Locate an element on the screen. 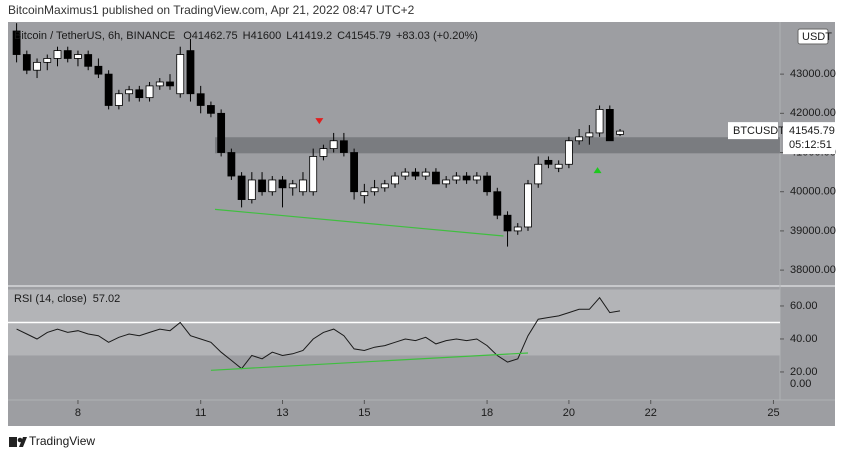  legend-item: O is located at coordinates (187, 36).